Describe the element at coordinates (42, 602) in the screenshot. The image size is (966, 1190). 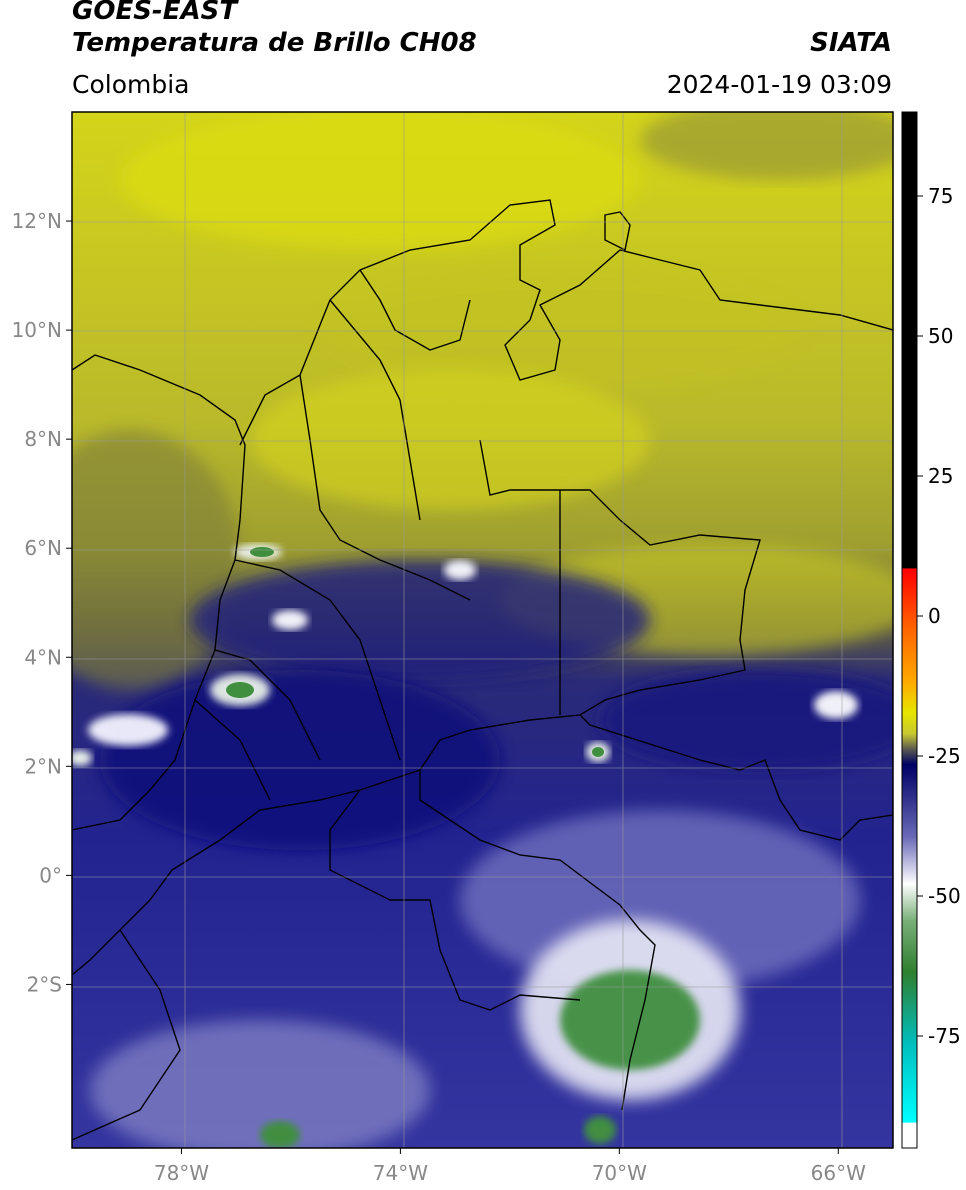
I see `lat-axis: 12°N 10°N 8°N 6°N 4°N 2°N 0° 2°S` at that location.